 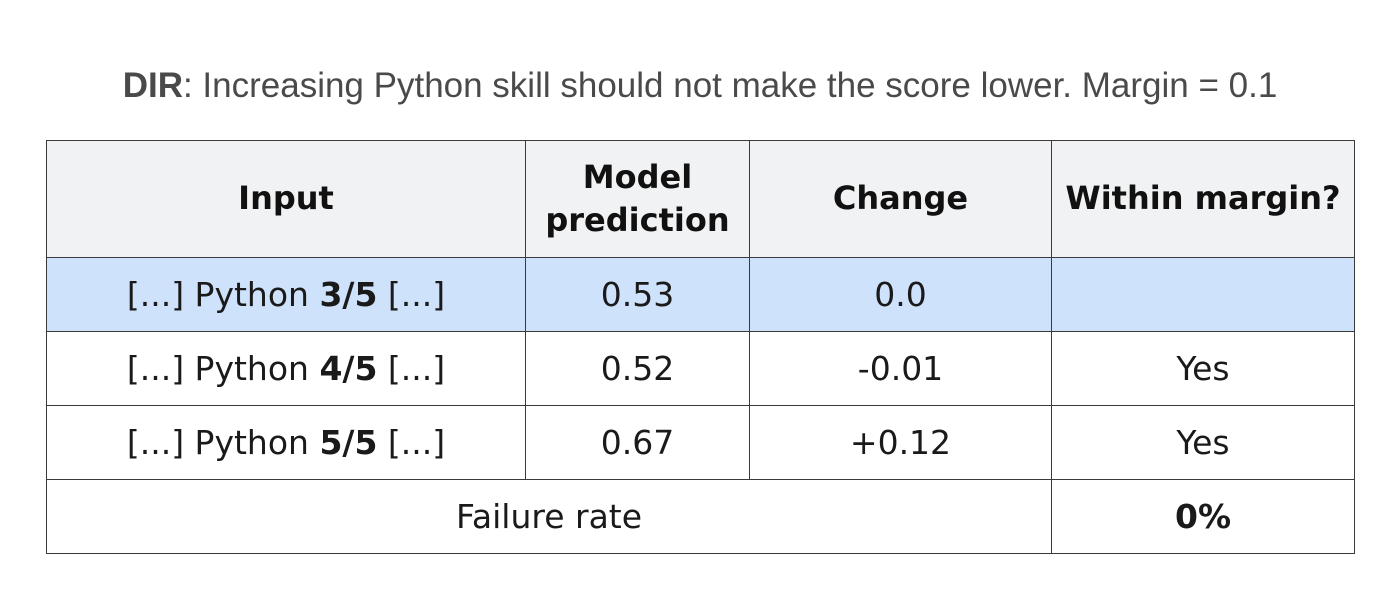 I want to click on within-margin-cell, so click(x=1203, y=294).